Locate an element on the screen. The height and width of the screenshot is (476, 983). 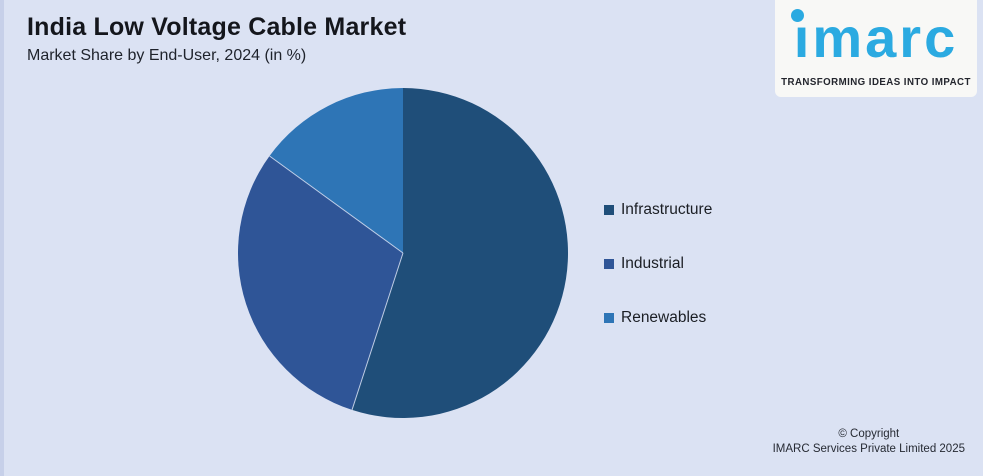
pie-slice-renewables is located at coordinates (336, 170).